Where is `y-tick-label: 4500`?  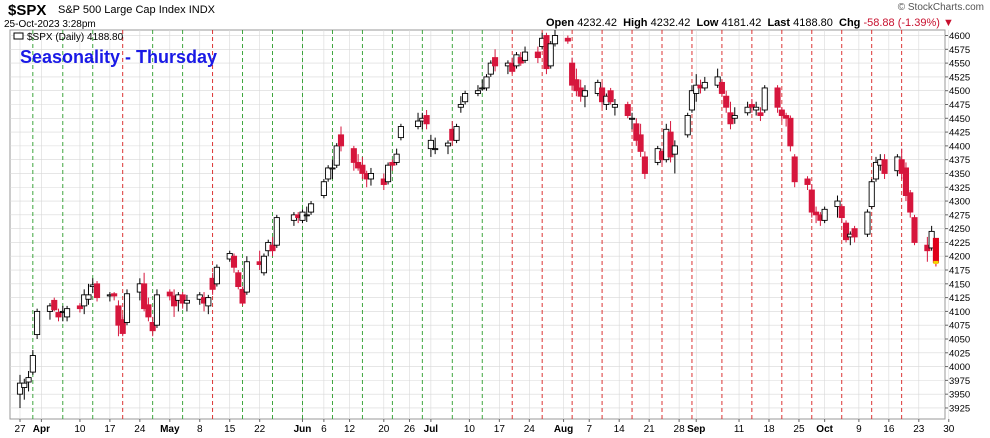
y-tick-label: 4500 is located at coordinates (959, 91).